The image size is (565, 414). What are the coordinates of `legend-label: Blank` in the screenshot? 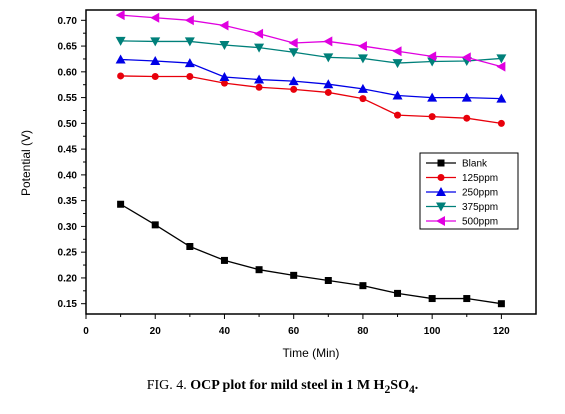 It's located at (475, 164).